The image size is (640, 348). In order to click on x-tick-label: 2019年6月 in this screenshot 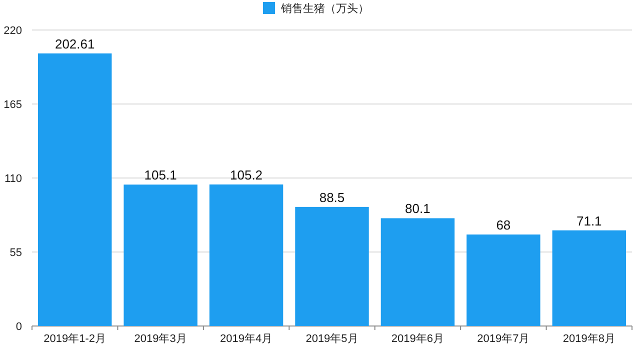, I will do `click(417, 339)`.